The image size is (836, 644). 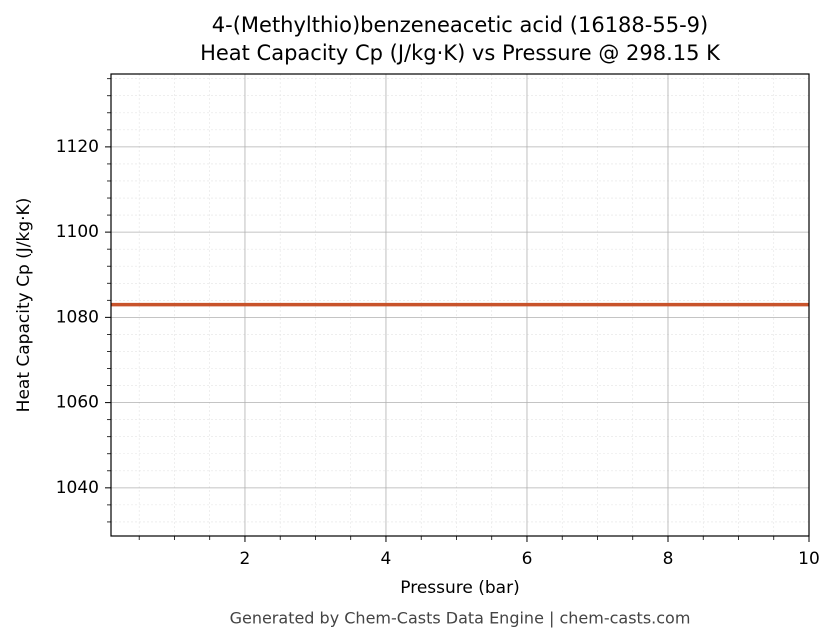 What do you see at coordinates (24, 305) in the screenshot?
I see `y-axis-label: Heat Capacity Cp (J/kg·K)` at bounding box center [24, 305].